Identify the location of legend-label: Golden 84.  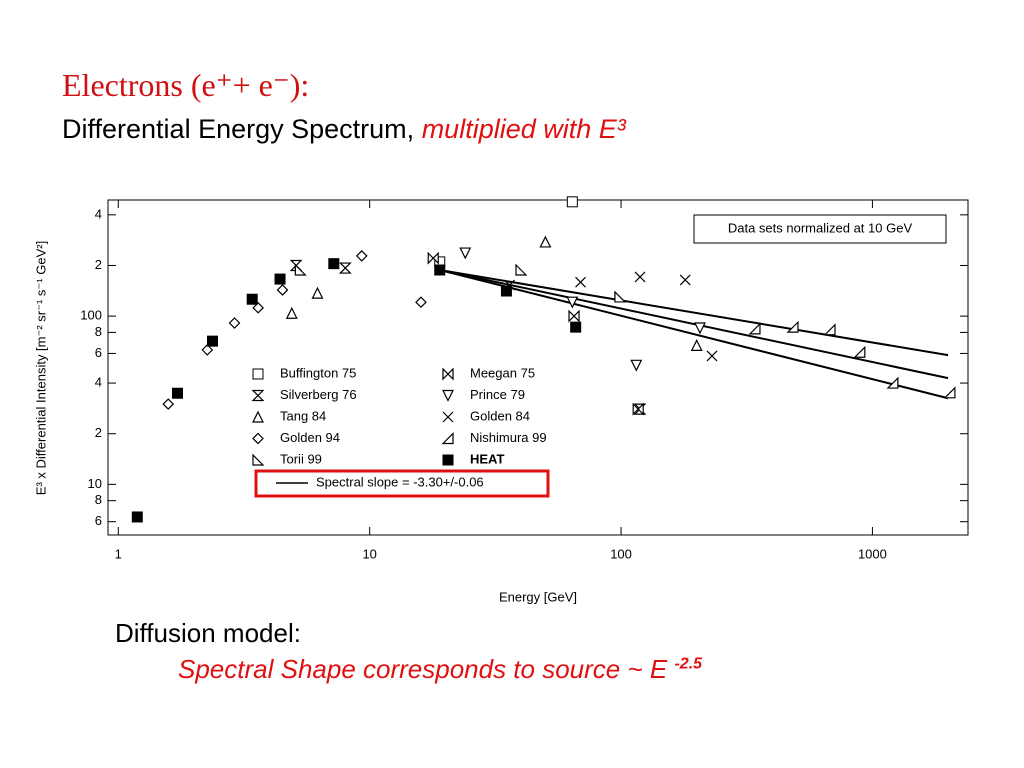
(500, 415).